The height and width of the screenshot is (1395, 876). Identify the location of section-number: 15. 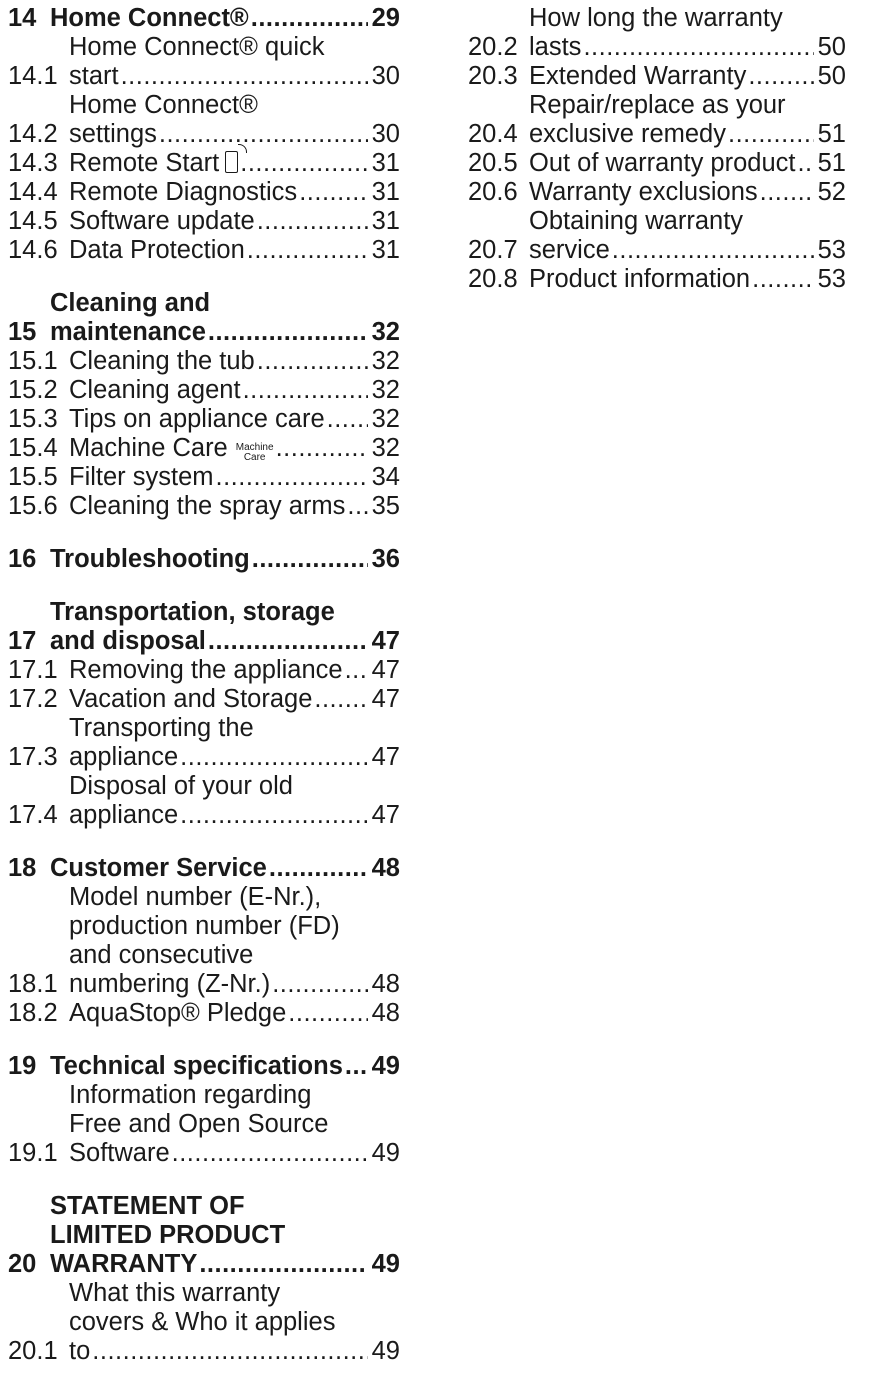
(22, 332).